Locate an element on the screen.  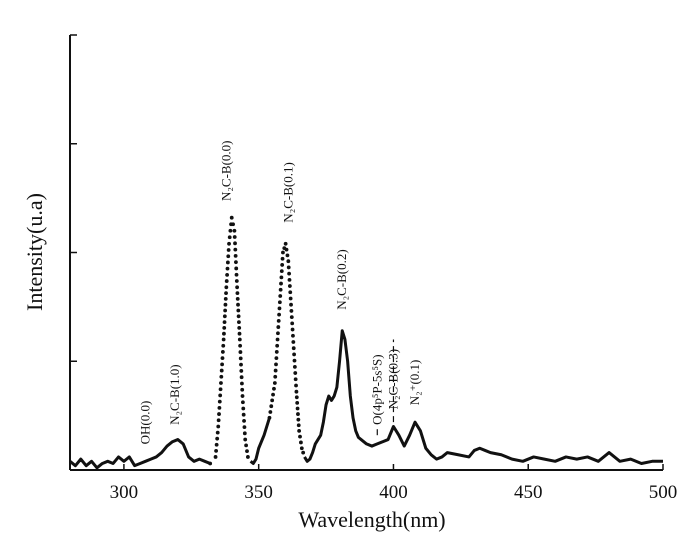
peak-label: N₂C-B(0.1) is located at coordinates (287, 192).